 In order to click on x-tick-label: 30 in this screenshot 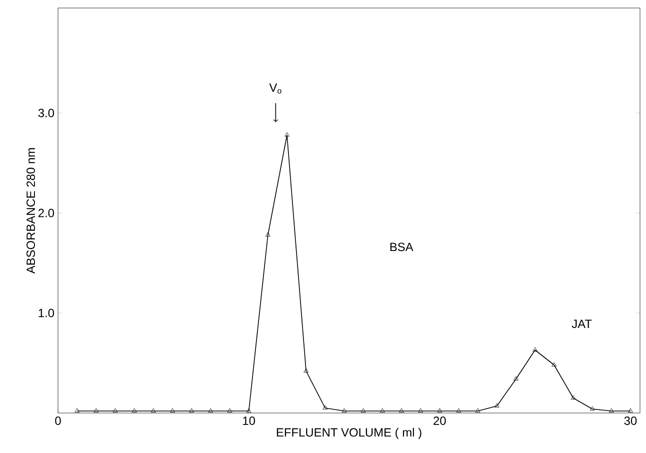, I will do `click(630, 420)`.